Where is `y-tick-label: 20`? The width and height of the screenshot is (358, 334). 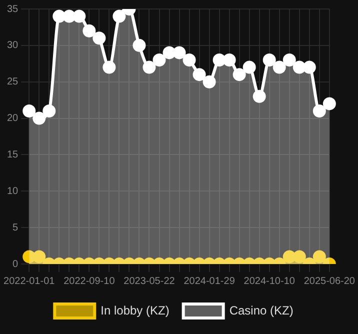
y-tick-label: 20 is located at coordinates (13, 118).